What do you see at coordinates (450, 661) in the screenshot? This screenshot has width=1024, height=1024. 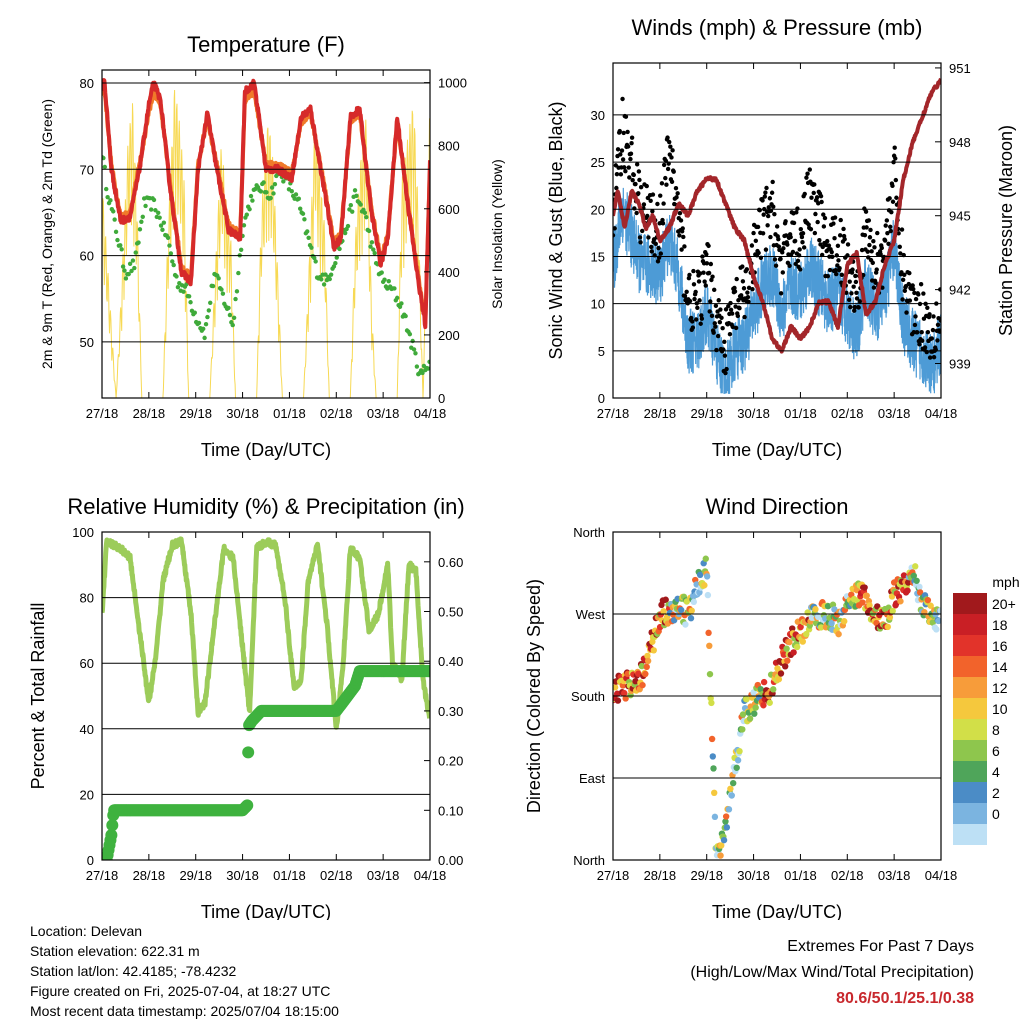 I see `y-right-tick-label: 0.40` at bounding box center [450, 661].